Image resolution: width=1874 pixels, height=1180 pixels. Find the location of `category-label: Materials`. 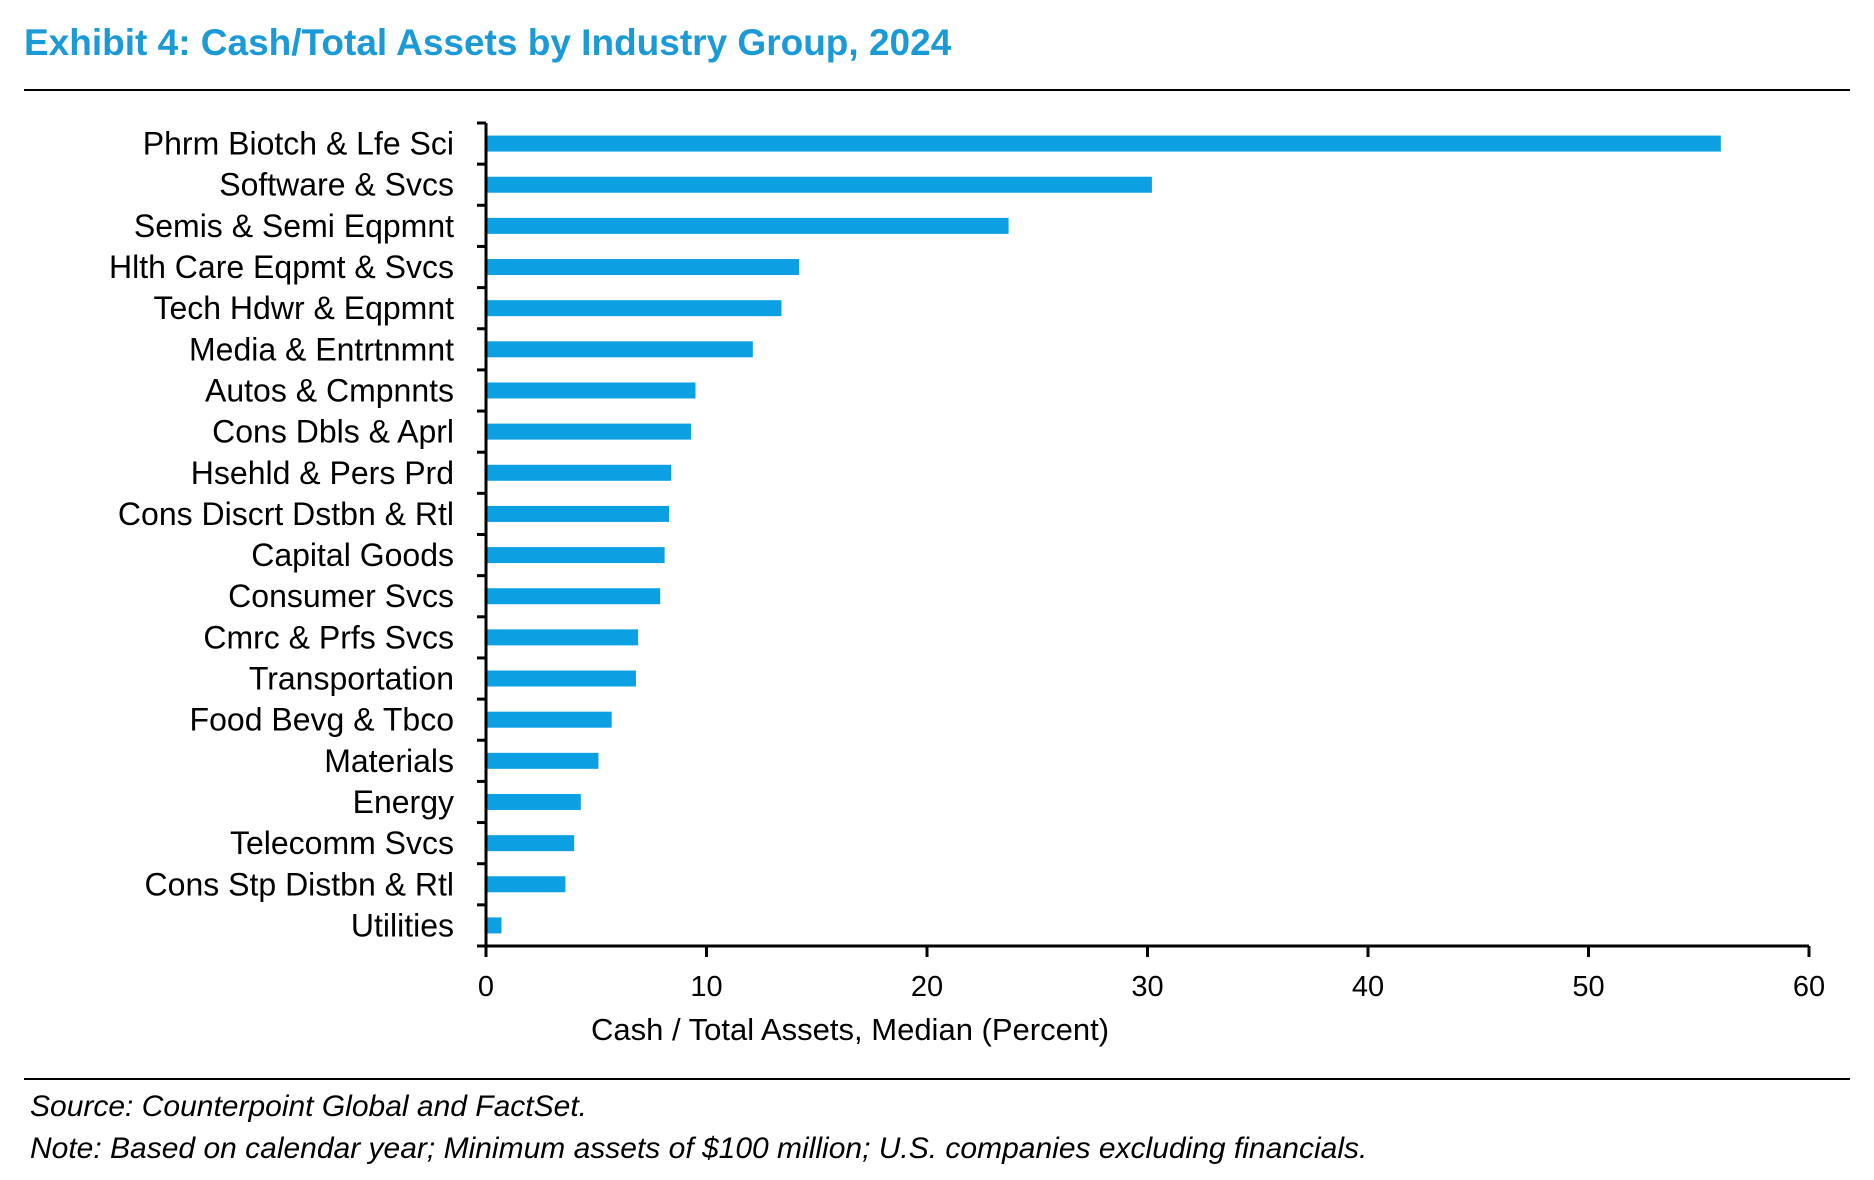

category-label: Materials is located at coordinates (389, 761).